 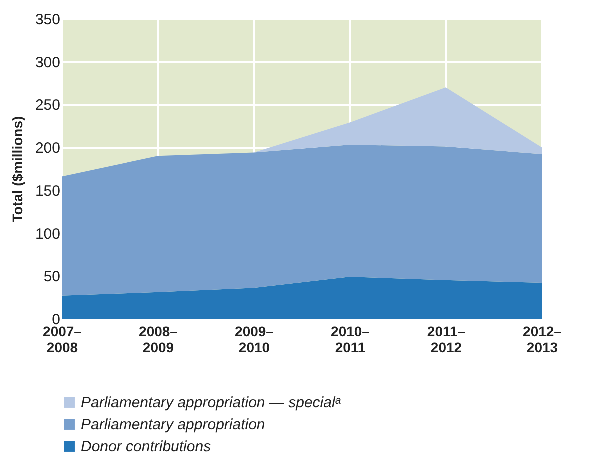 What do you see at coordinates (47, 63) in the screenshot?
I see `y-tick-label: 300` at bounding box center [47, 63].